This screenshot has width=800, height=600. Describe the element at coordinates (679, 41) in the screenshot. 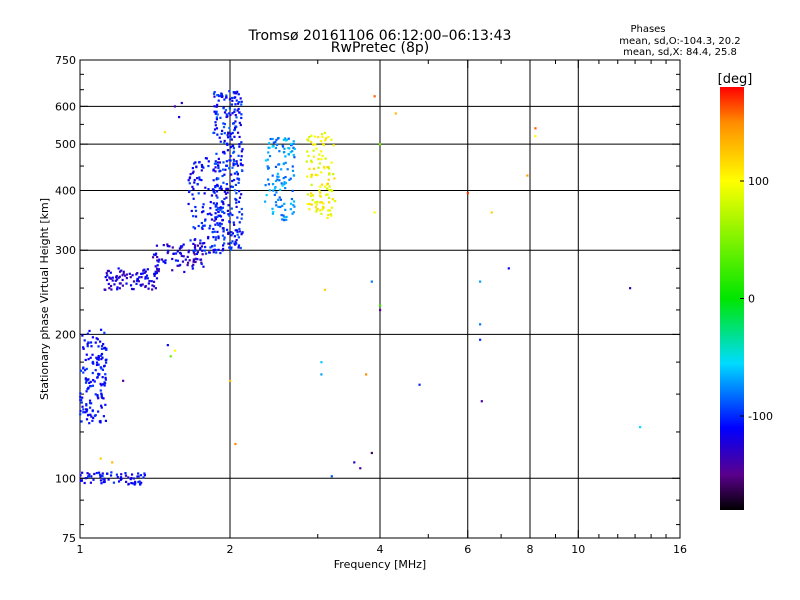

I see `stats-o-mode: mean, sd,O:-104.3, 20.2` at that location.